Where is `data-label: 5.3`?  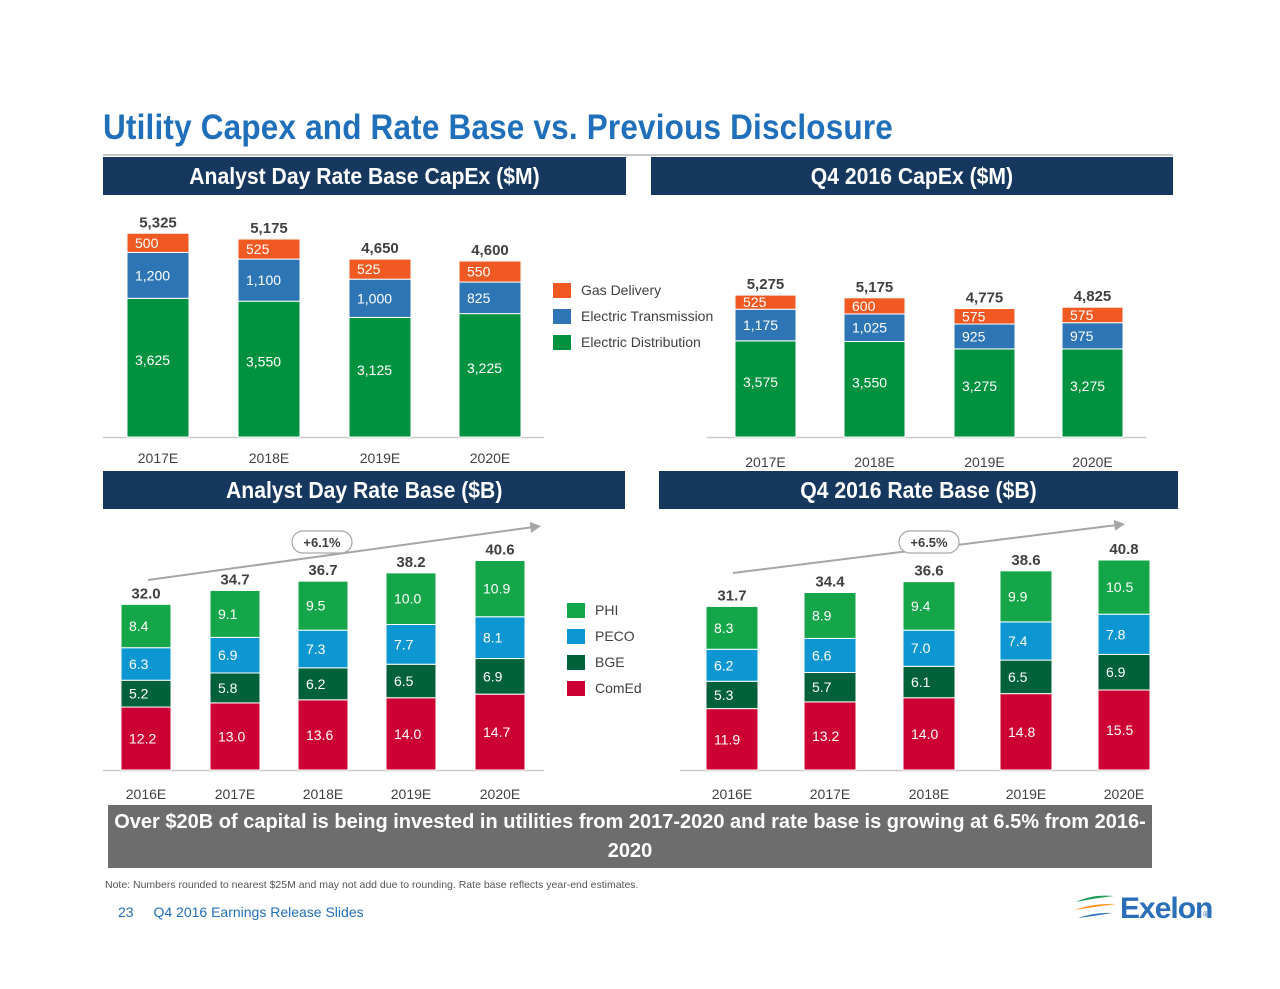
data-label: 5.3 is located at coordinates (724, 695).